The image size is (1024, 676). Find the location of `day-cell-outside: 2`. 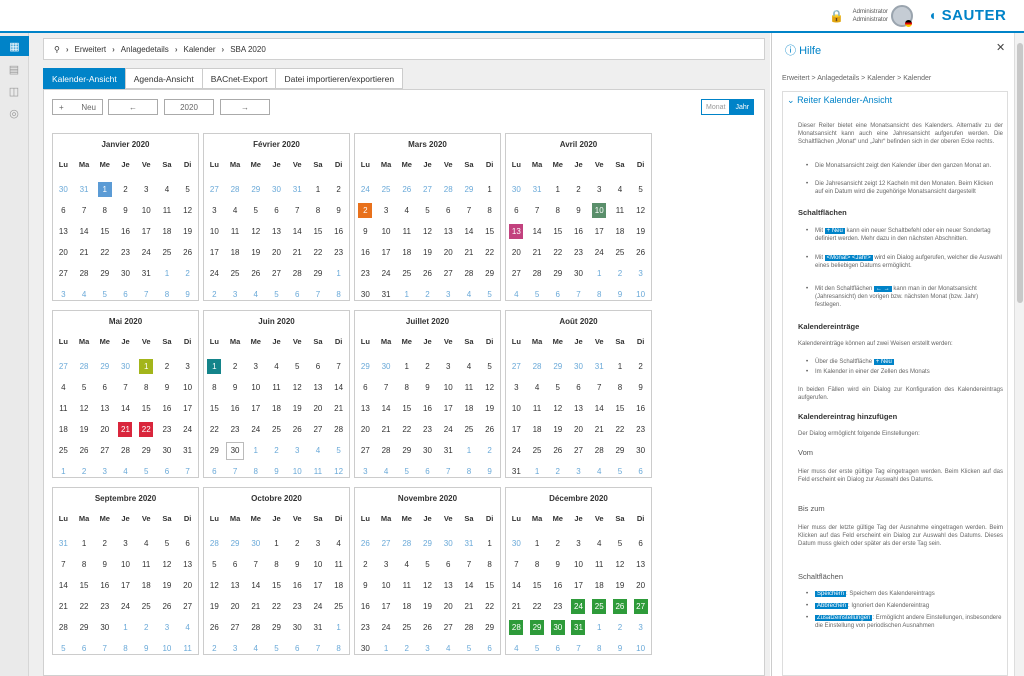

day-cell-outside: 2 is located at coordinates (557, 471).